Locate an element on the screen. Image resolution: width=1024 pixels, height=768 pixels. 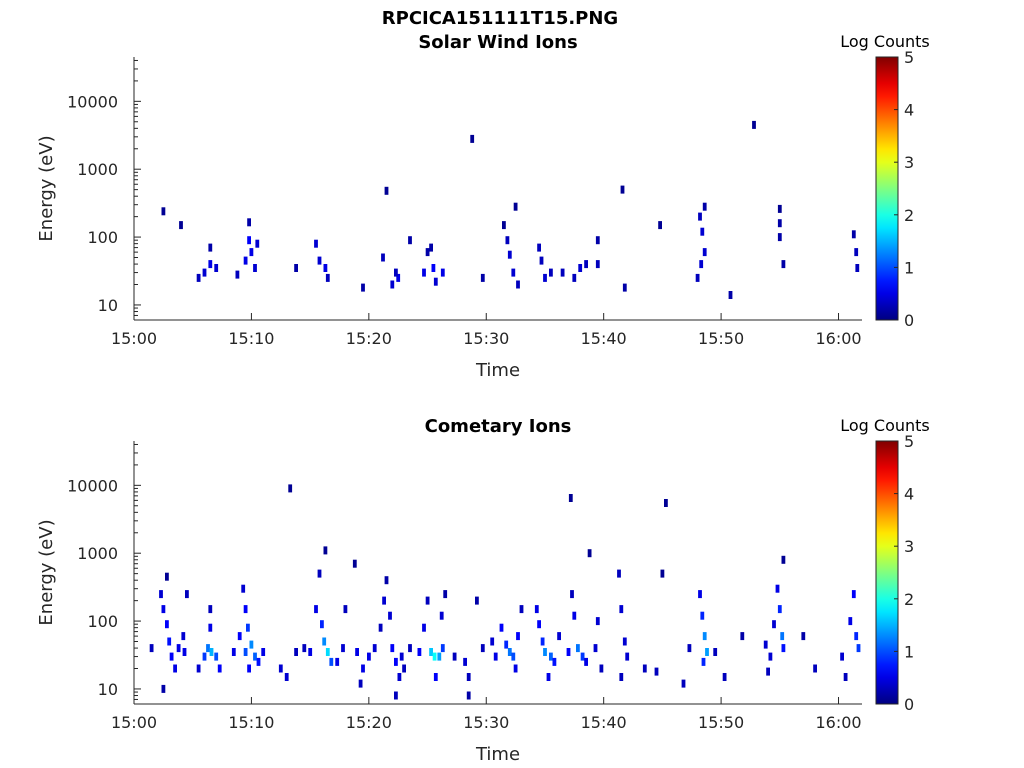
x-tick-label: 15:30 is located at coordinates (486, 722).